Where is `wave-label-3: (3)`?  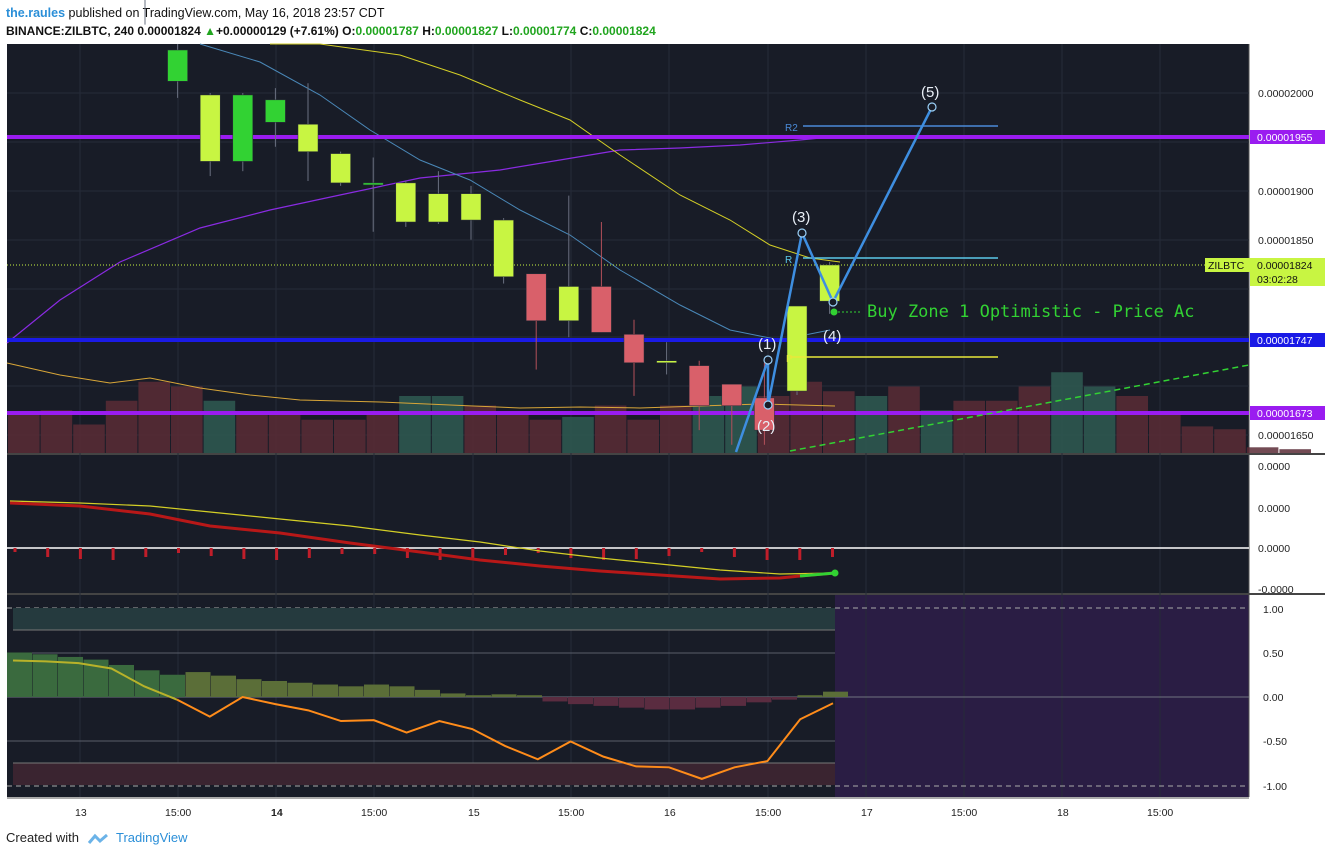 wave-label-3: (3) is located at coordinates (801, 217).